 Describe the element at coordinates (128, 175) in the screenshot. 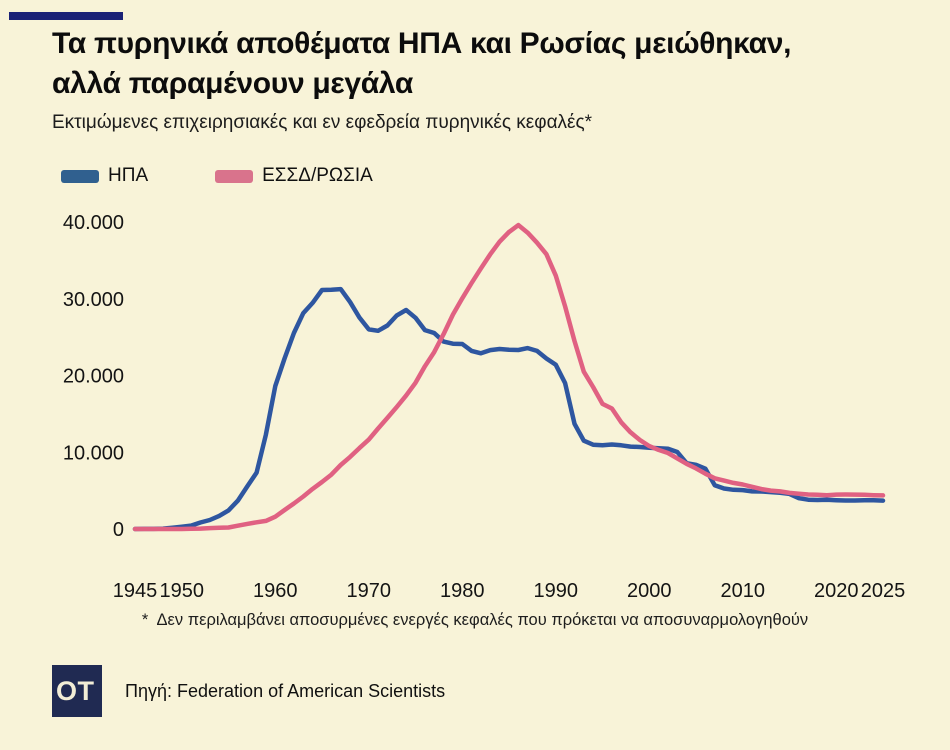

I see `us-legend-label: ΗΠΑ` at that location.